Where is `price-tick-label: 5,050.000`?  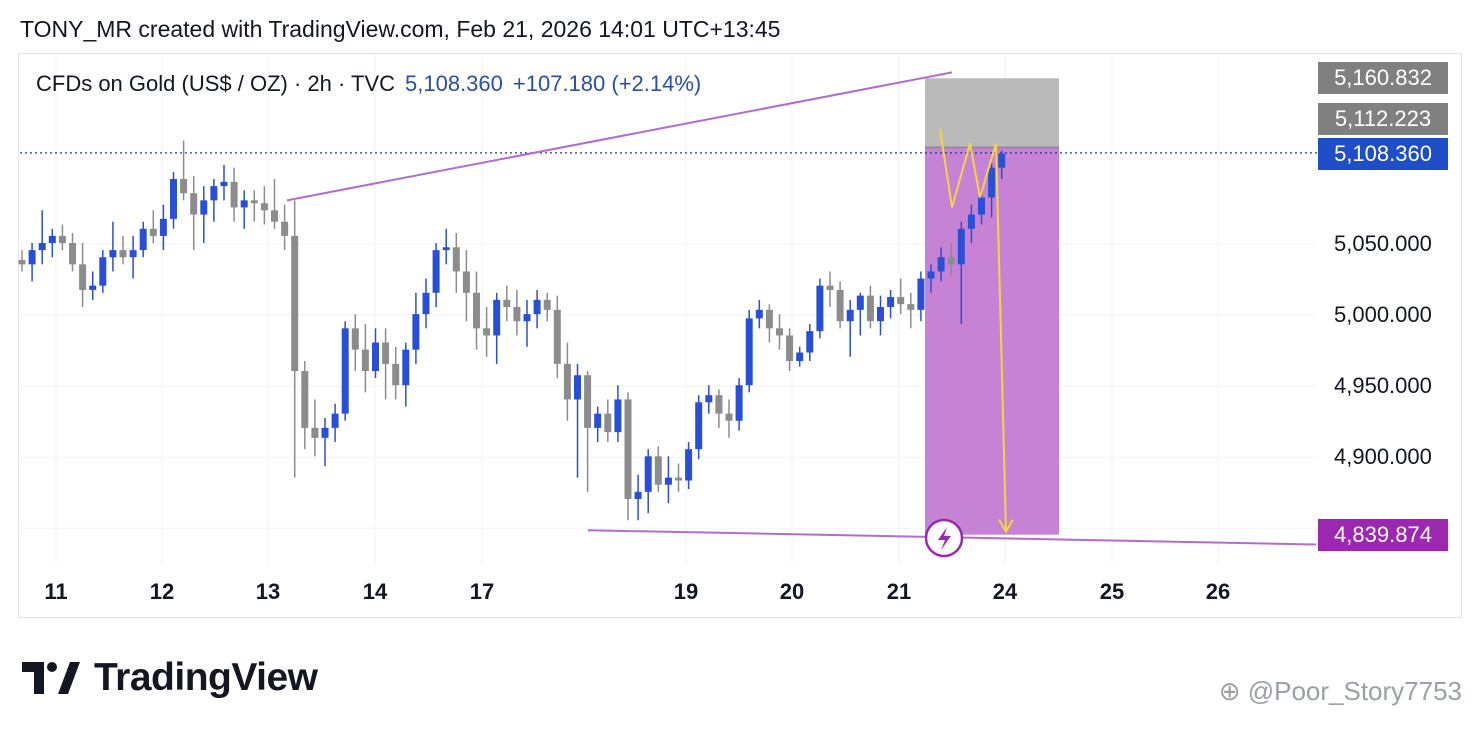 price-tick-label: 5,050.000 is located at coordinates (1383, 243).